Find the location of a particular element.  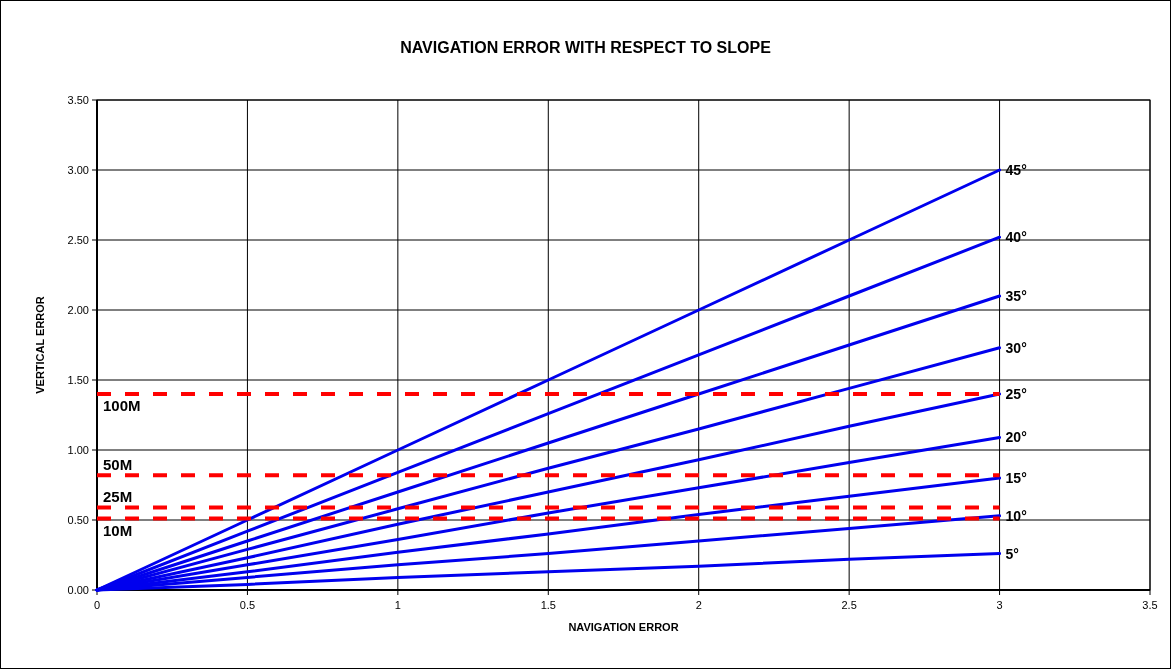

x-tick-label: 3 is located at coordinates (999, 605).